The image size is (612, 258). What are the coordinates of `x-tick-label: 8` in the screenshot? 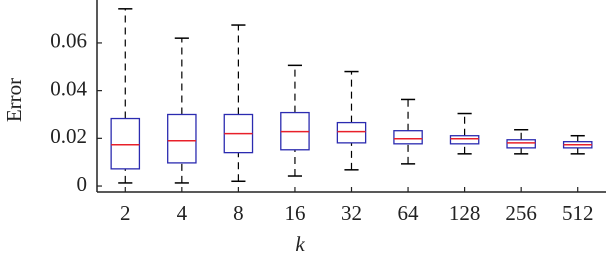 It's located at (238, 213).